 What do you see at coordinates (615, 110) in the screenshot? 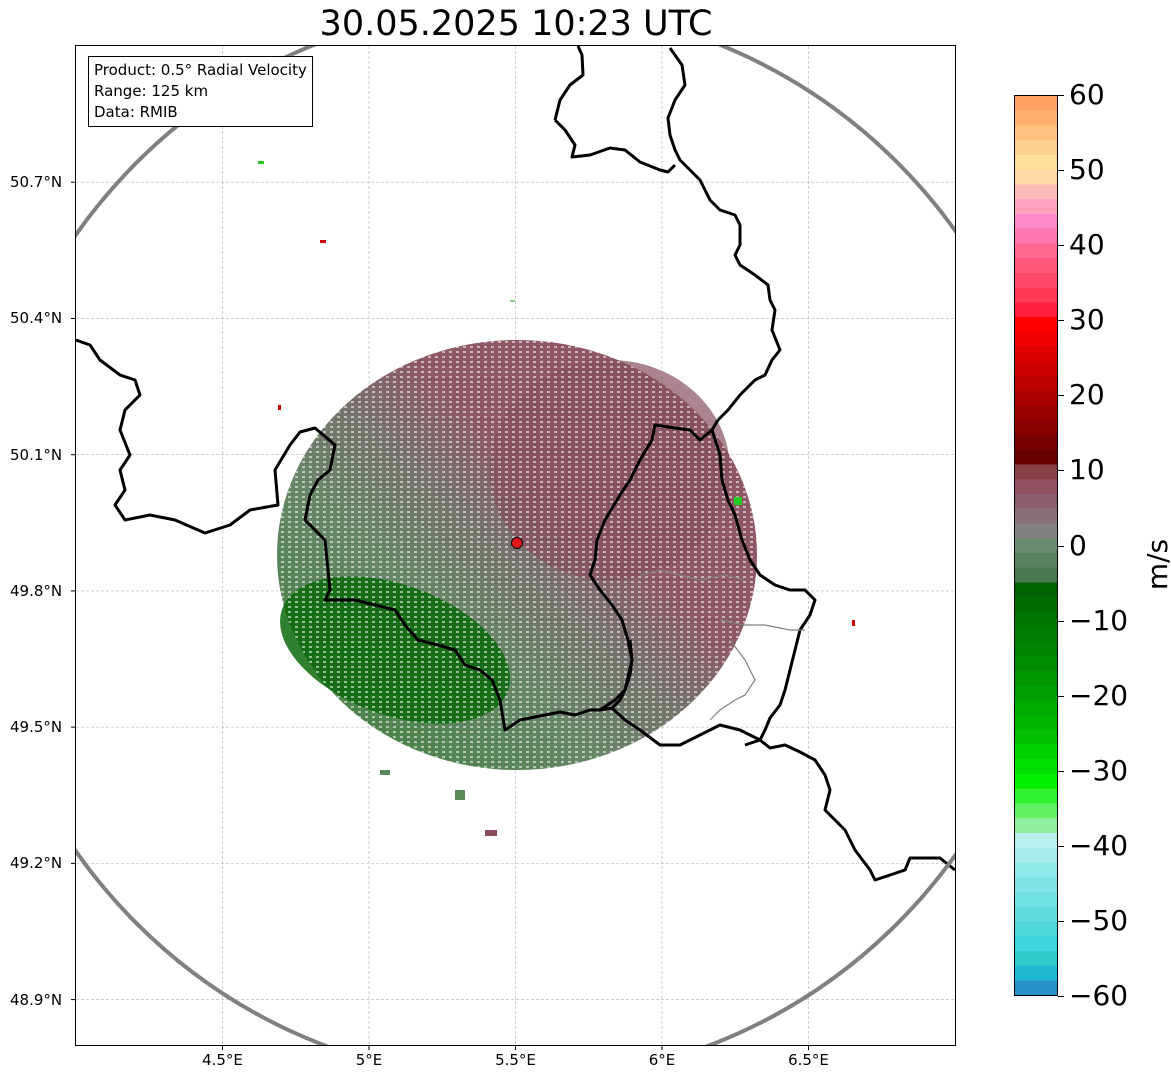
I see `border-netherlands` at bounding box center [615, 110].